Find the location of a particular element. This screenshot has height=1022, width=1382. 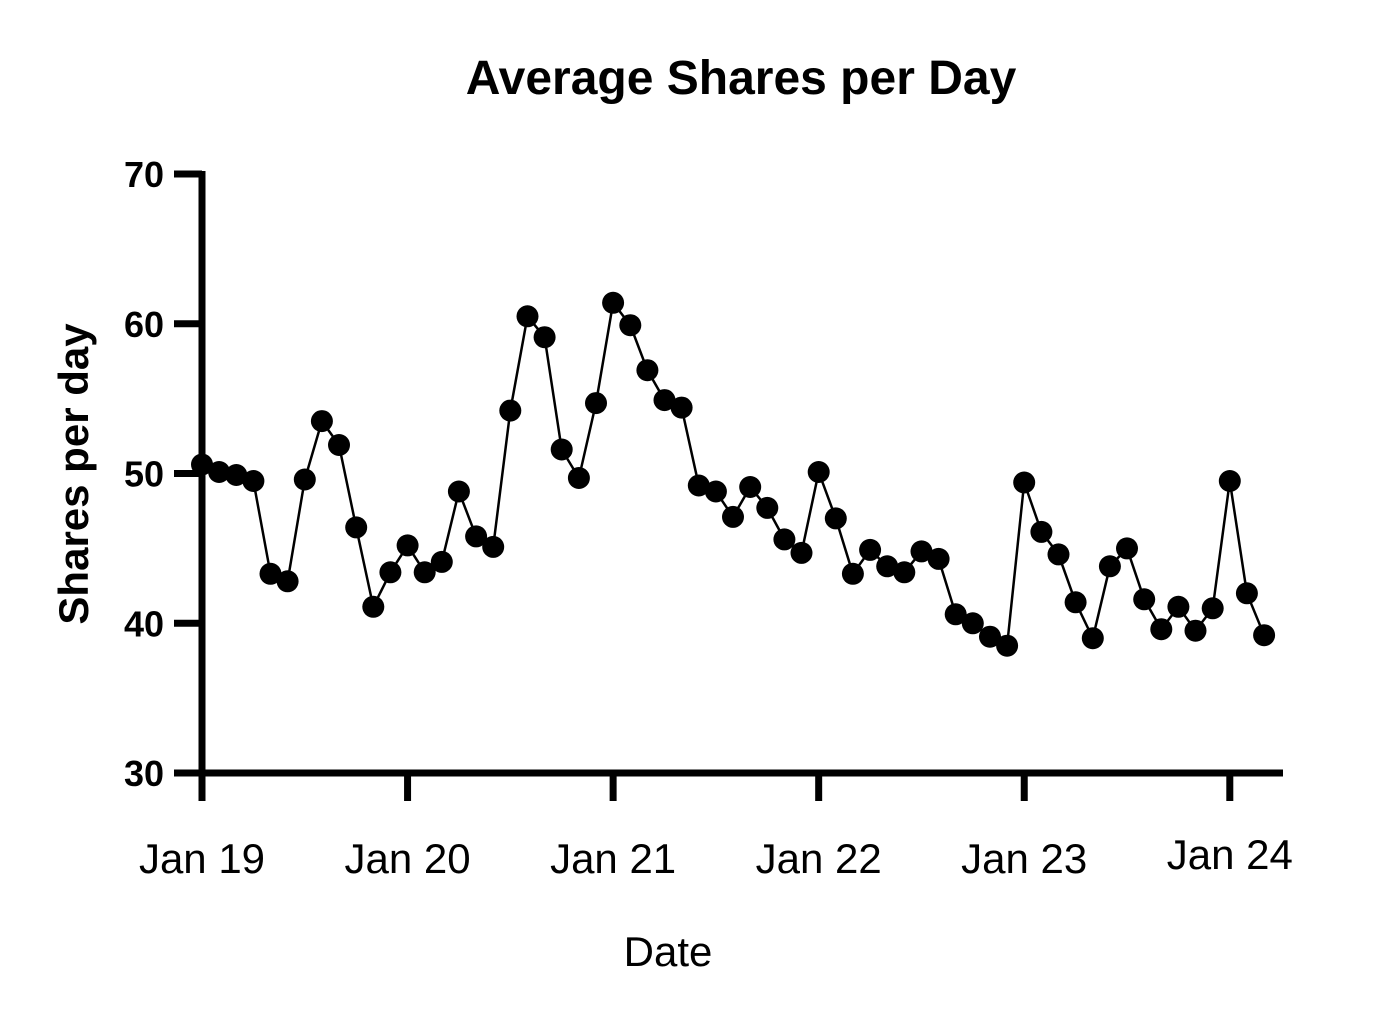

x-axis-ticks: Jan 19 Jan 20 Jan 21 Jan 22 Jan 23 Jan 24 is located at coordinates (716, 827).